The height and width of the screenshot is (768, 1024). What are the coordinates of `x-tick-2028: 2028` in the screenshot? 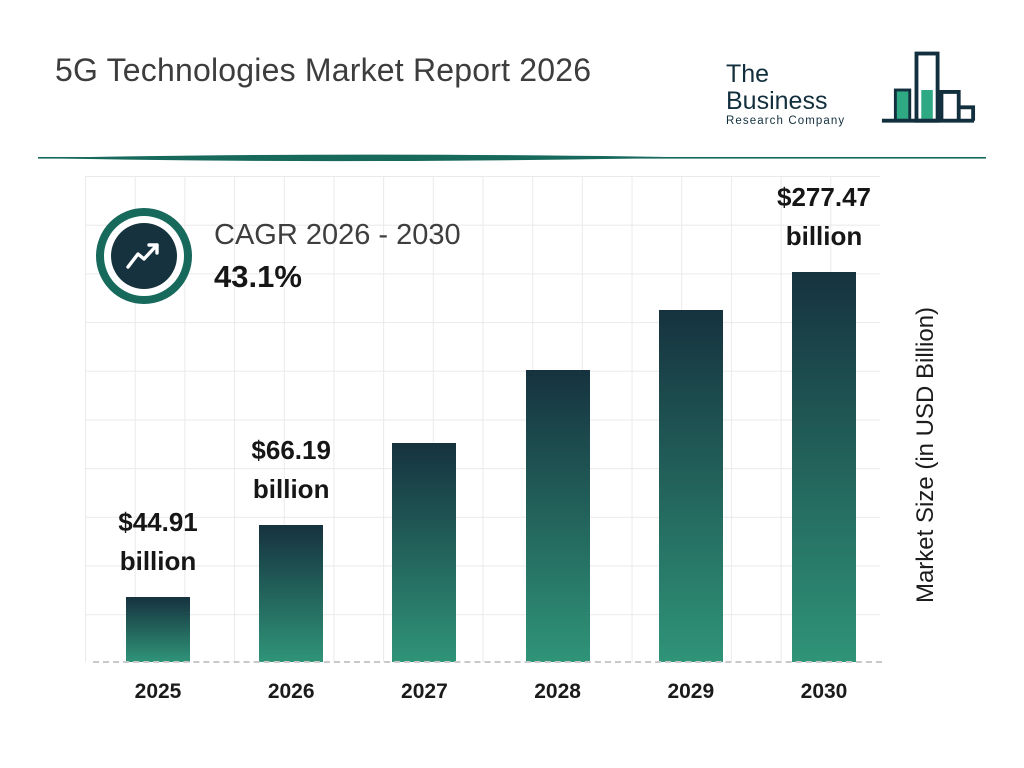 It's located at (557, 691).